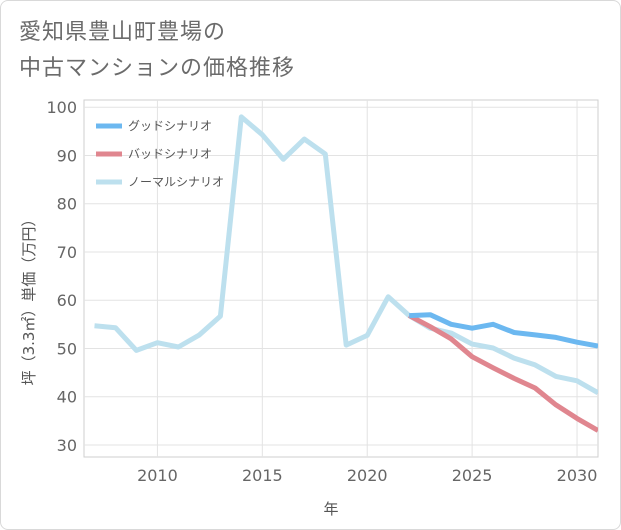 Image resolution: width=621 pixels, height=530 pixels. Describe the element at coordinates (503, 330) in the screenshot. I see `series-line-good` at that location.